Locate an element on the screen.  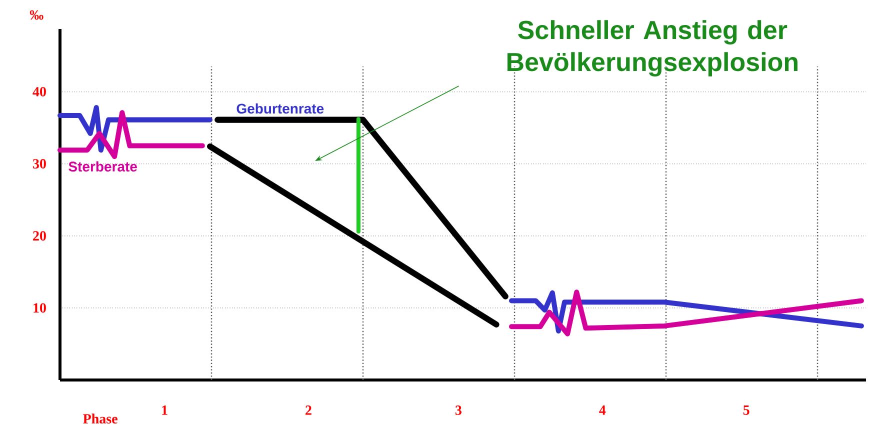
y-tick-label: 10 is located at coordinates (40, 308).